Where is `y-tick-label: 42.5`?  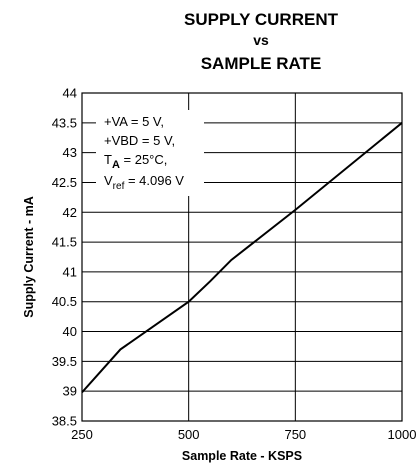
y-tick-label: 42.5 is located at coordinates (64, 182).